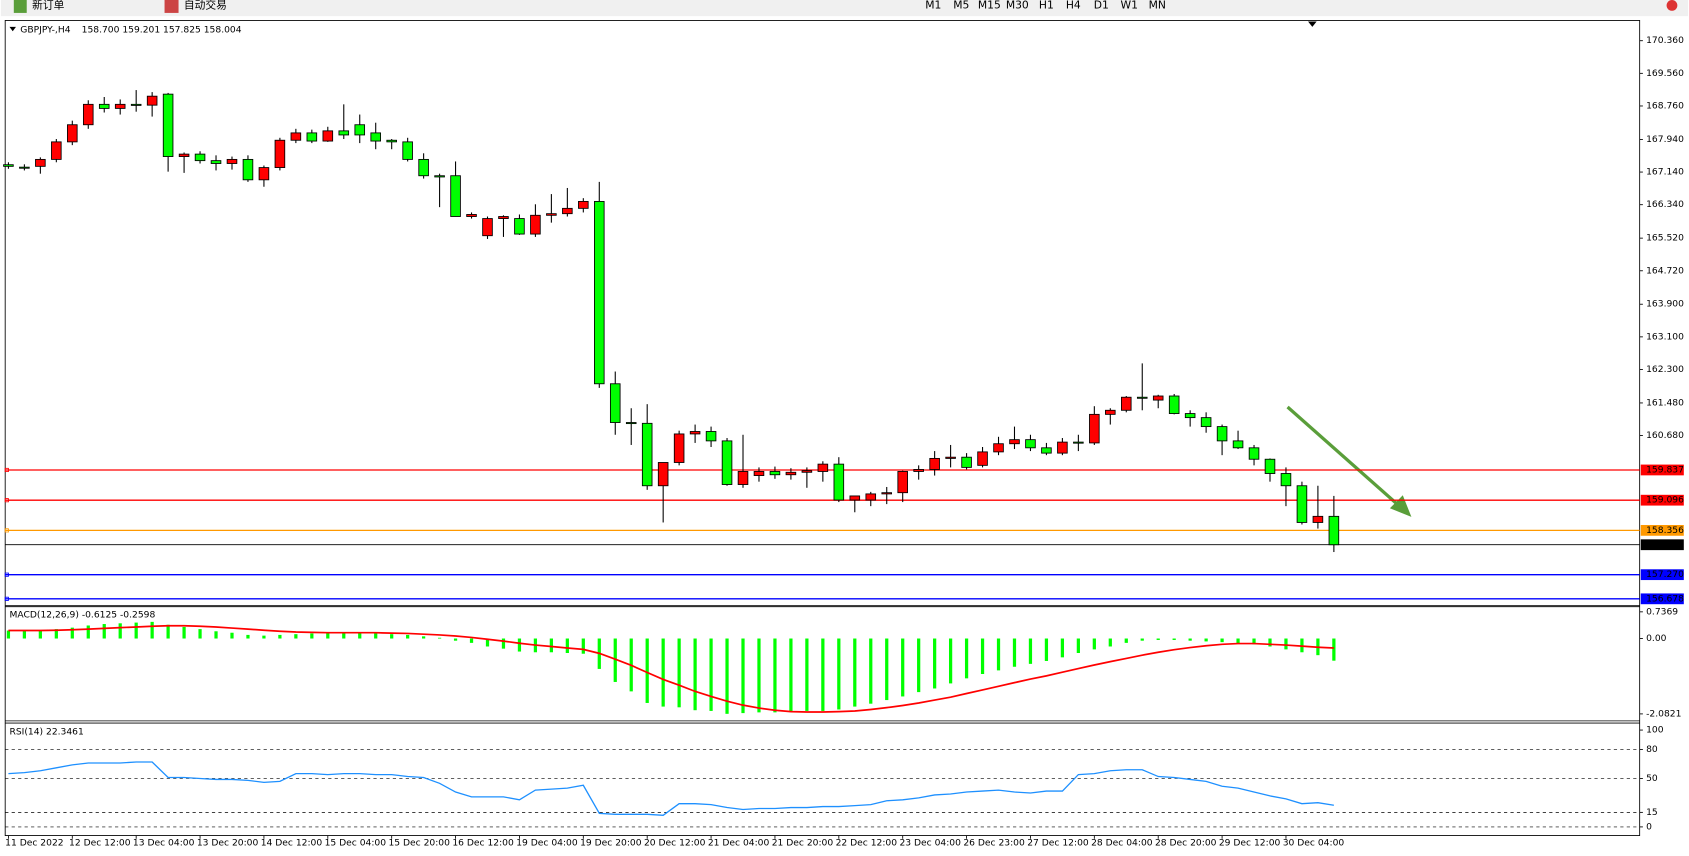 This screenshot has height=856, width=1689. I want to click on x-tick-label: 15 Dec 04:00, so click(356, 844).